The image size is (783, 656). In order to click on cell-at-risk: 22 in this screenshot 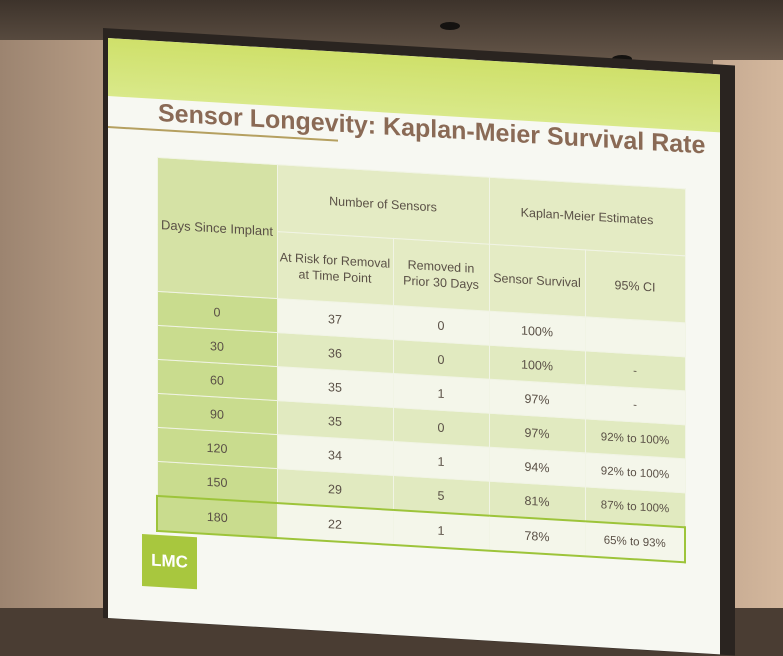, I will do `click(335, 524)`.